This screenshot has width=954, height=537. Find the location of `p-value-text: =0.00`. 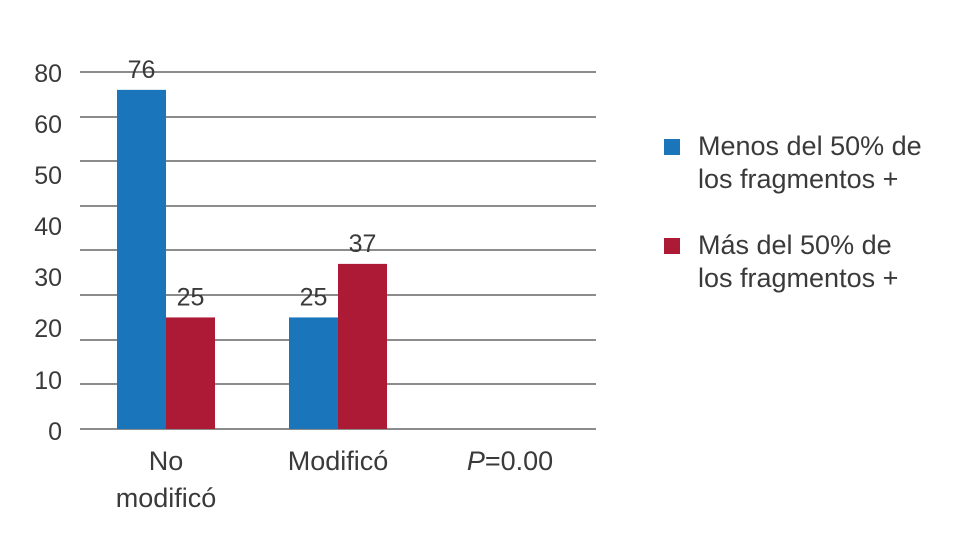

p-value-text: =0.00 is located at coordinates (519, 461).